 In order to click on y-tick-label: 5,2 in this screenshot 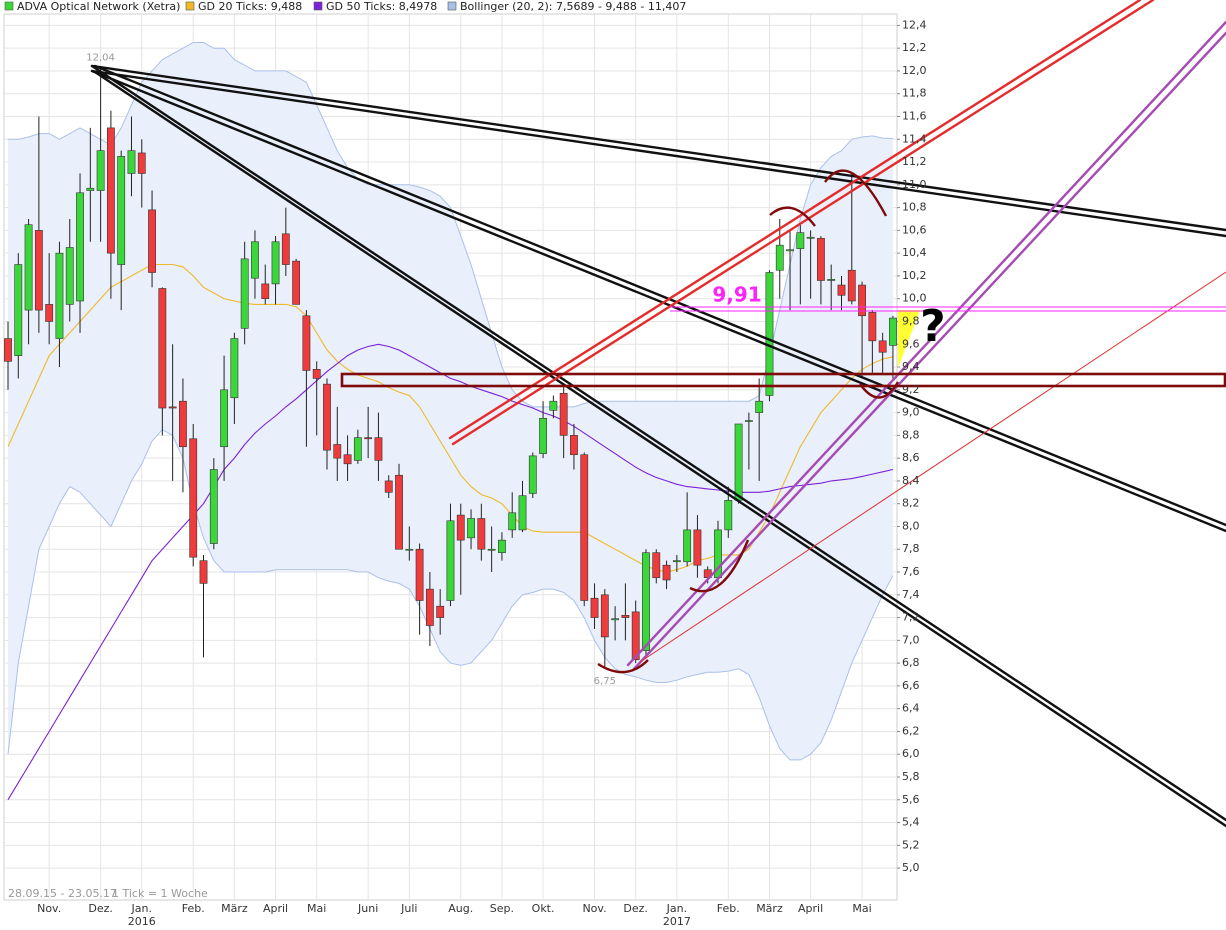, I will do `click(911, 844)`.